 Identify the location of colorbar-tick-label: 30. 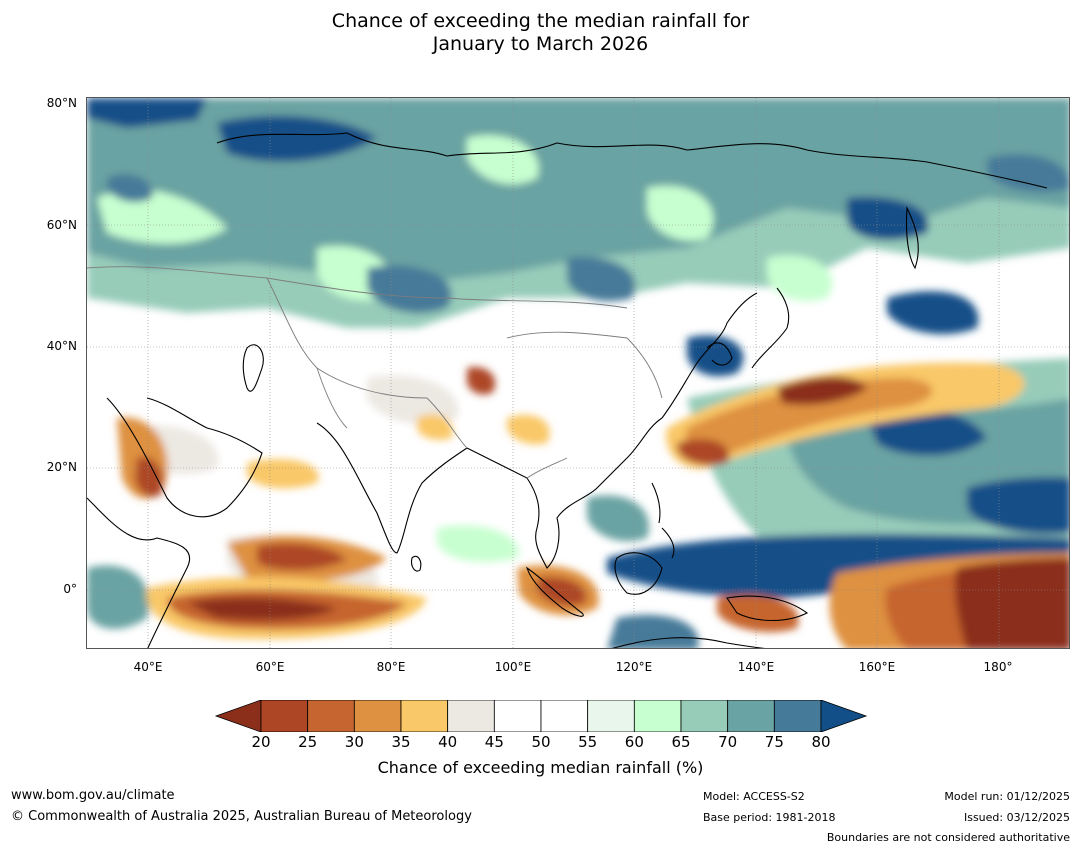
(354, 742).